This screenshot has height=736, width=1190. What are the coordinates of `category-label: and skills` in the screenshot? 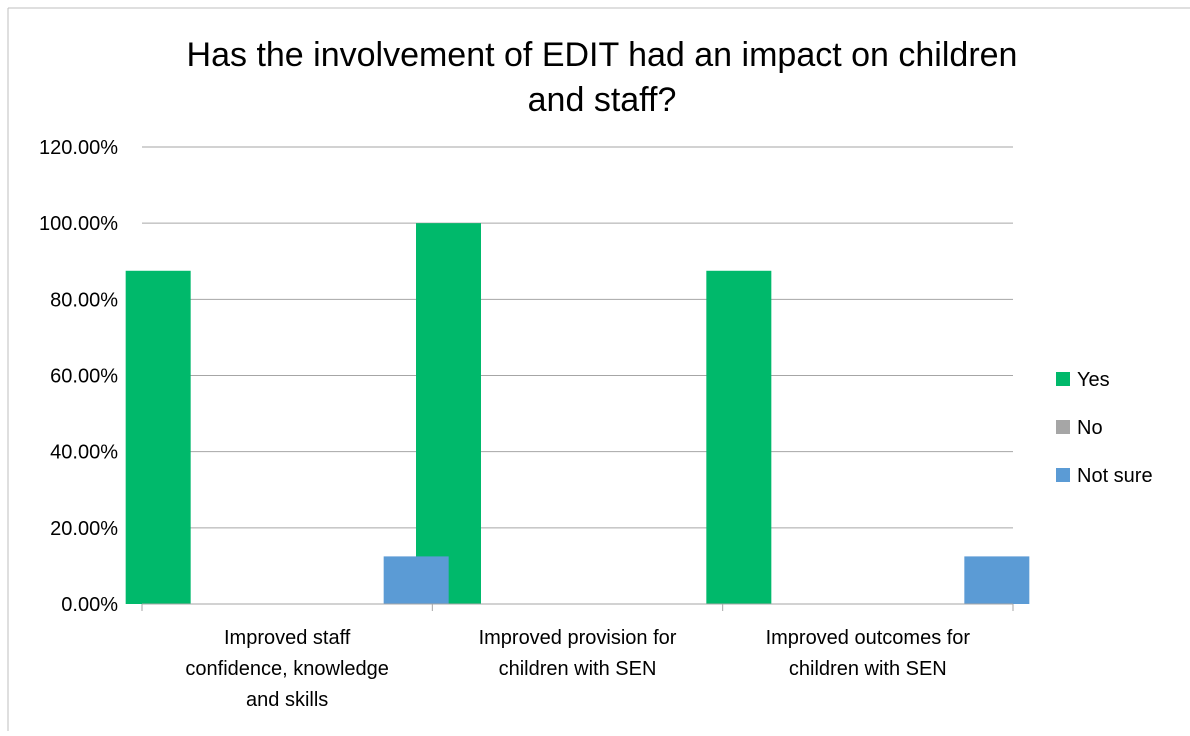 It's located at (287, 700).